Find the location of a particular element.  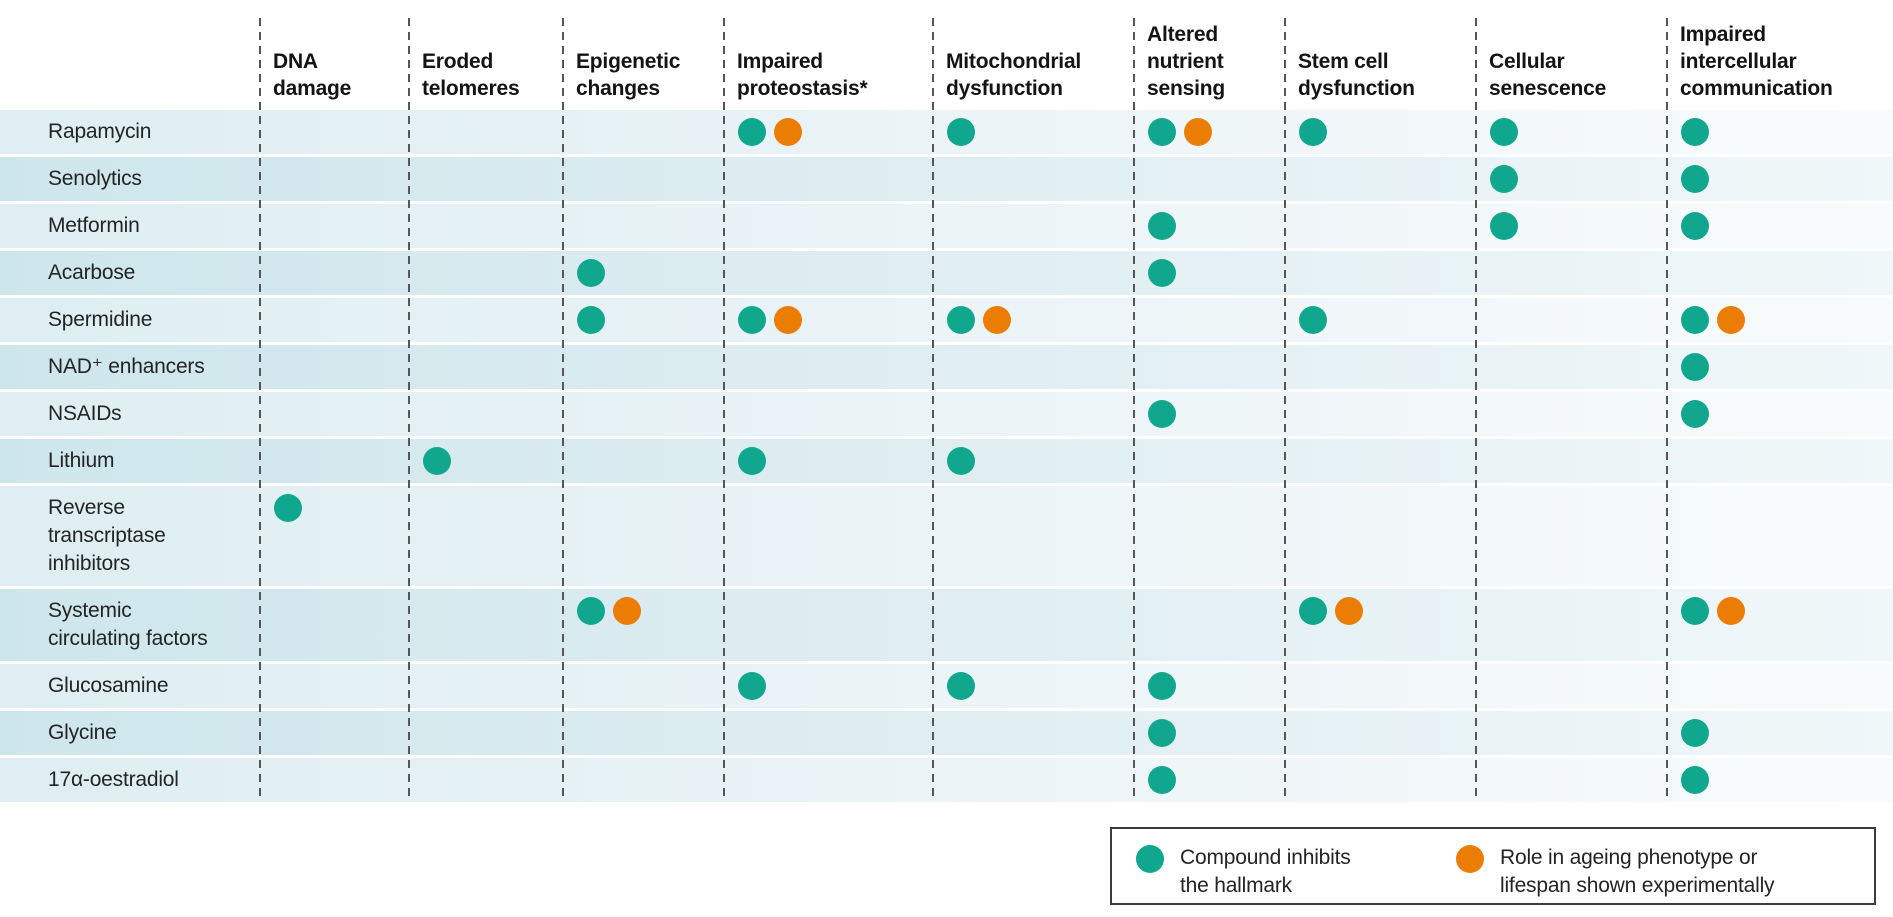

row-label: Spermidine is located at coordinates (100, 319).